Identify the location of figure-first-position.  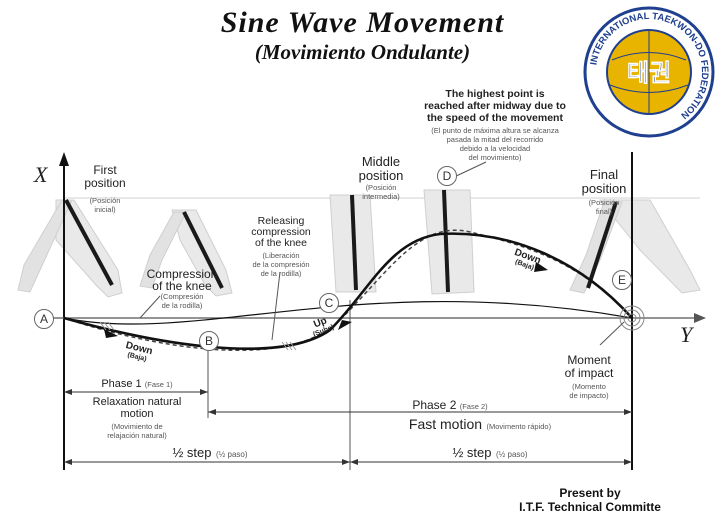
(70, 248).